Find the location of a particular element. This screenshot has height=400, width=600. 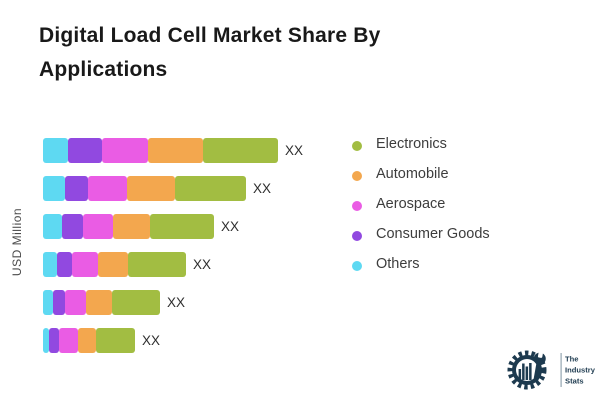

legend-item-aerospace: Aerospace is located at coordinates (421, 204).